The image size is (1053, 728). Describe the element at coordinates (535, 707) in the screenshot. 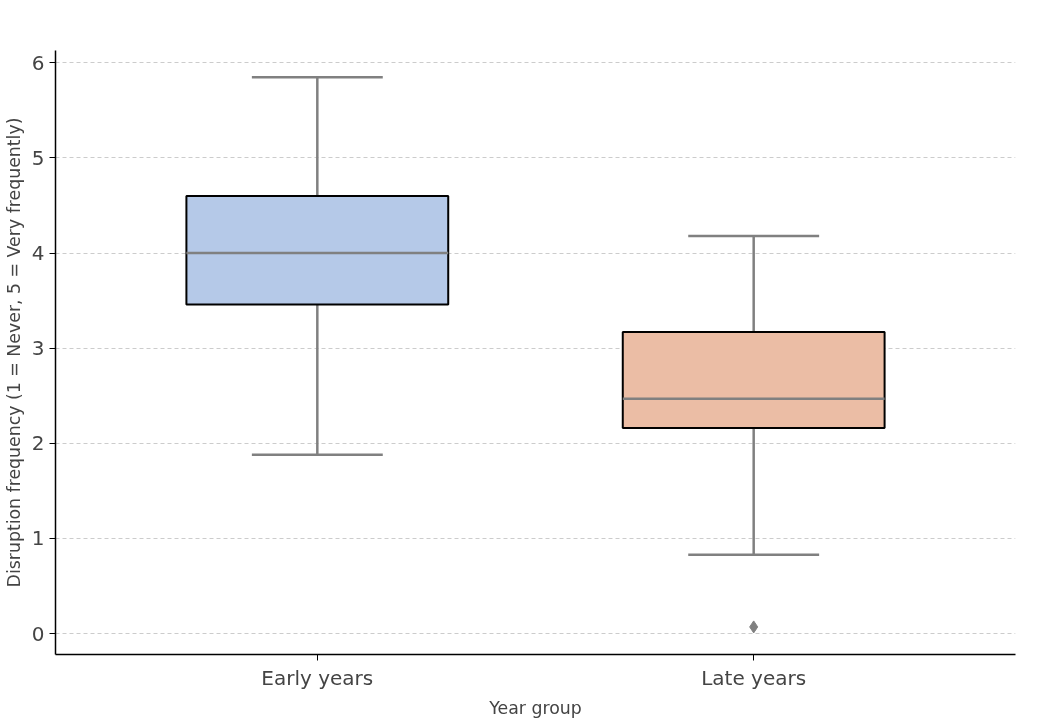

I see `x-axis-title: Year group` at that location.